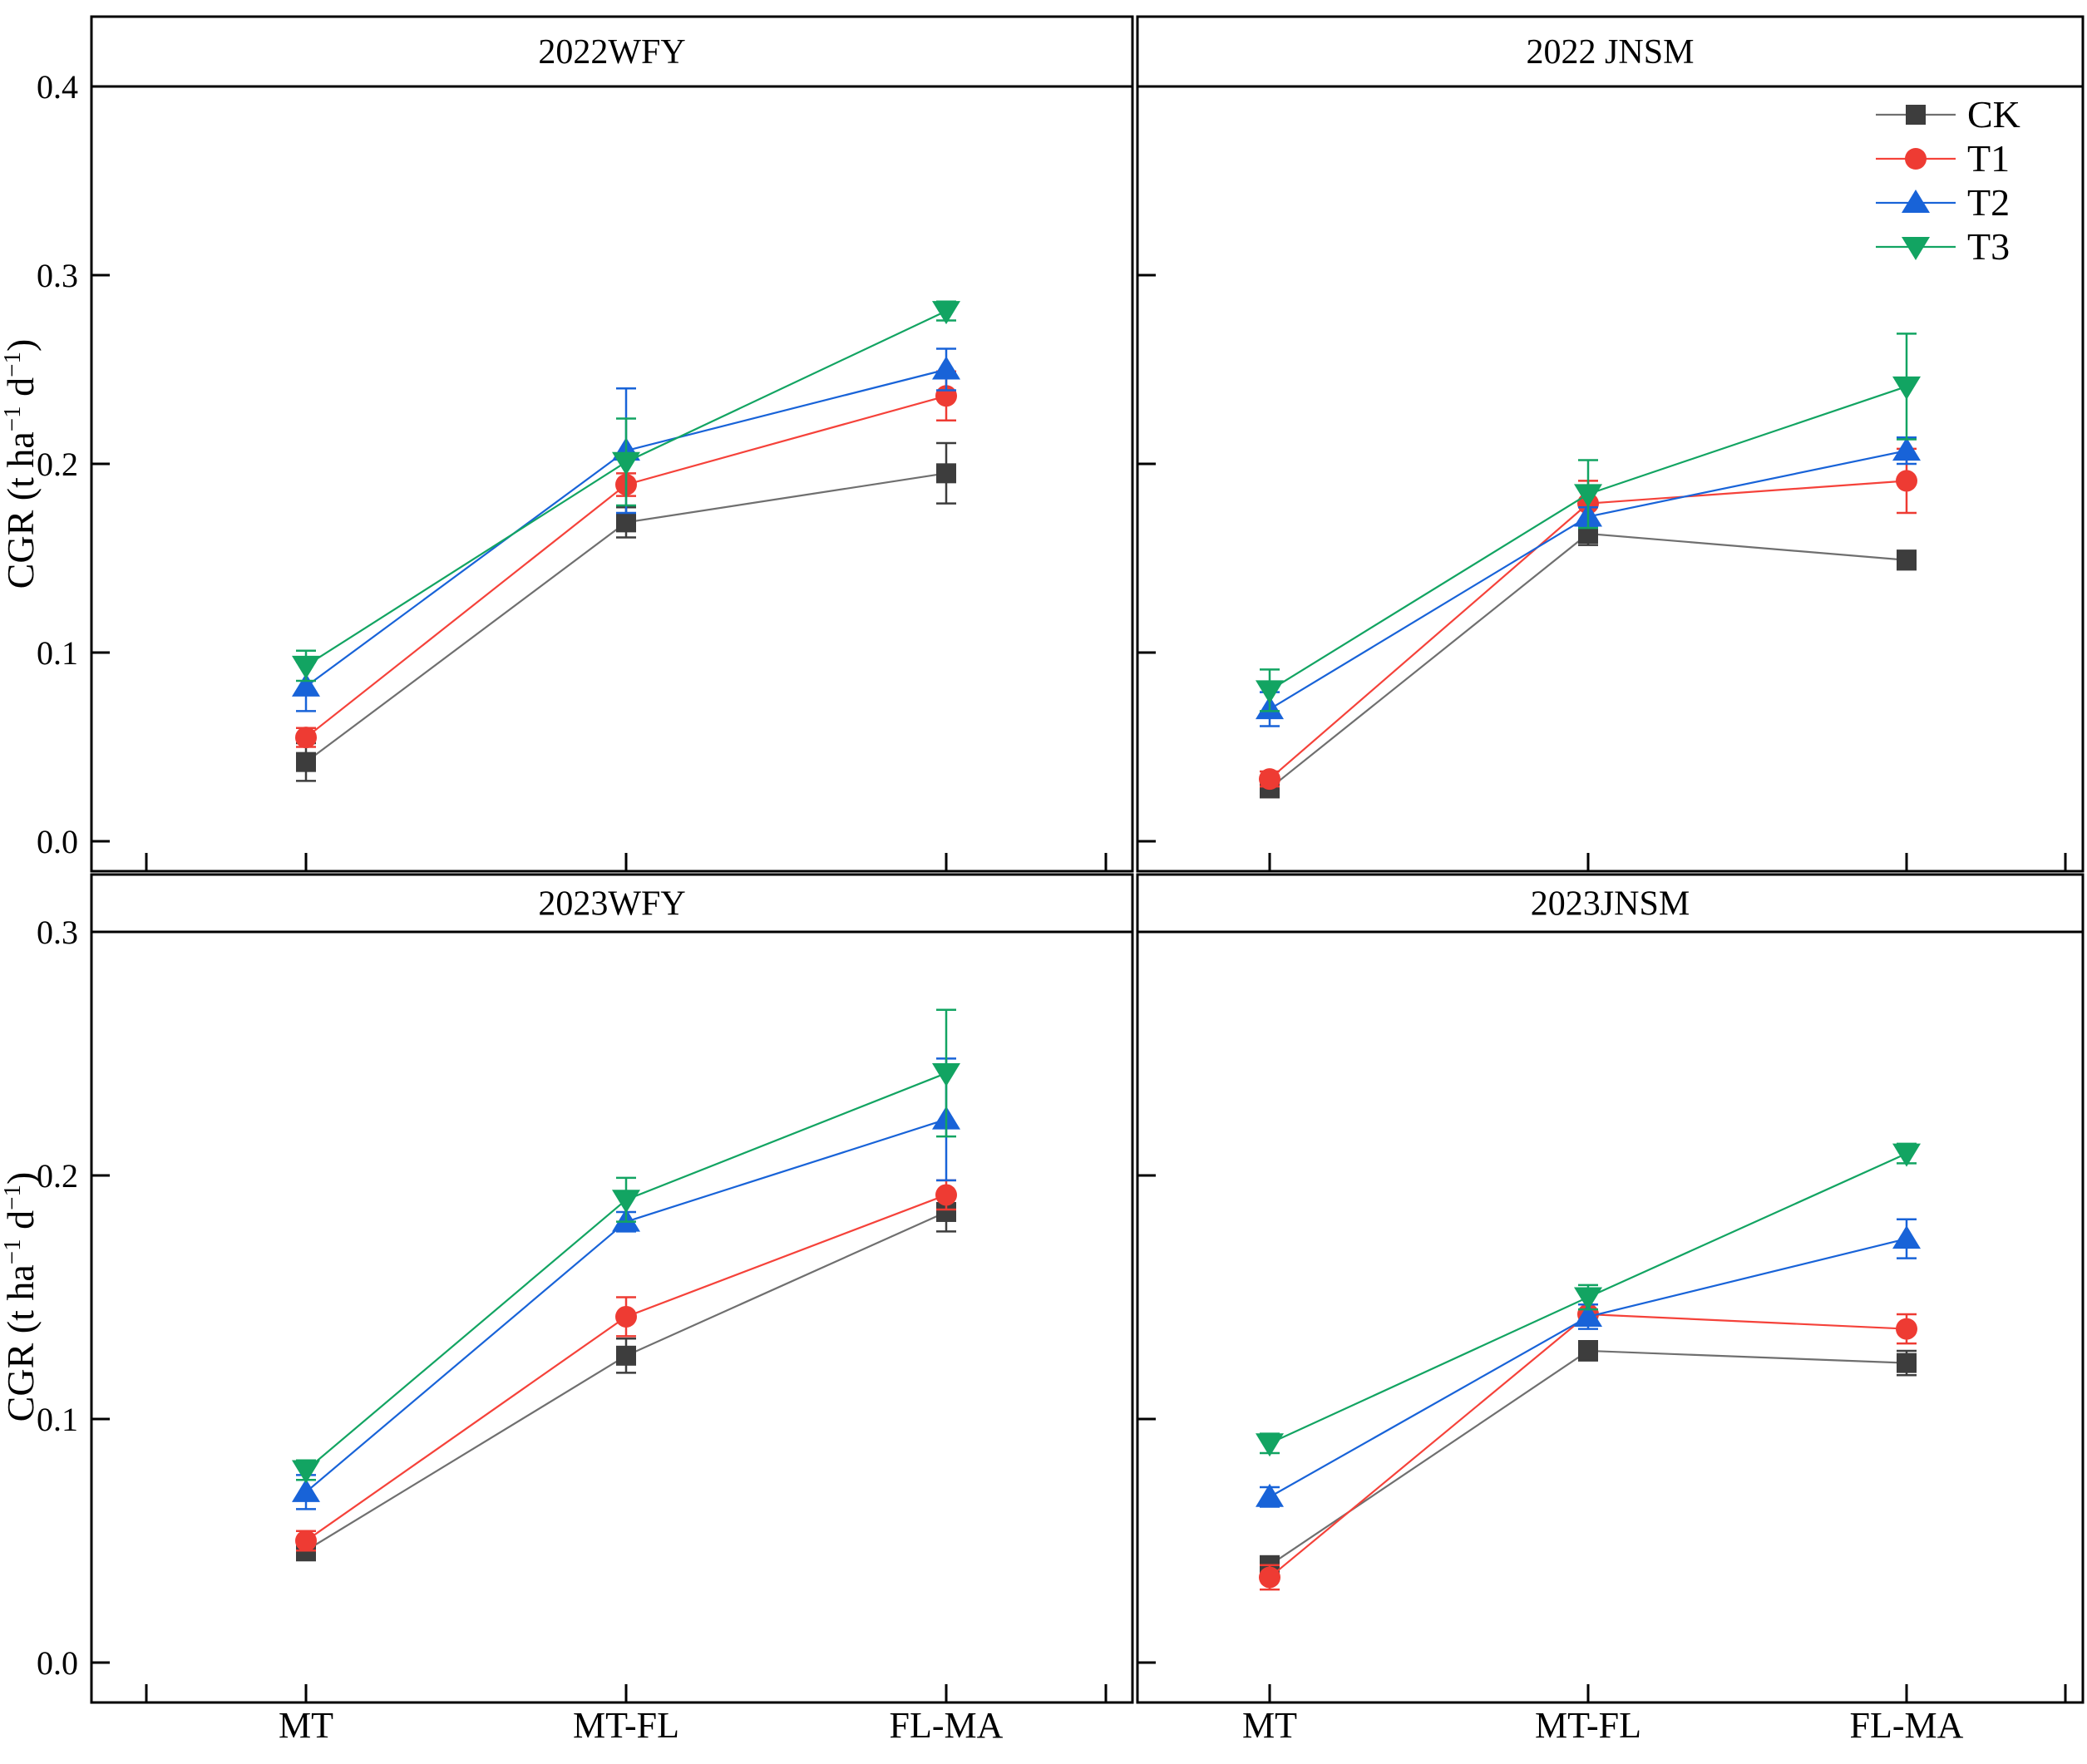 This screenshot has height=1764, width=2087. What do you see at coordinates (1988, 202) in the screenshot?
I see `legend-label: T2` at bounding box center [1988, 202].